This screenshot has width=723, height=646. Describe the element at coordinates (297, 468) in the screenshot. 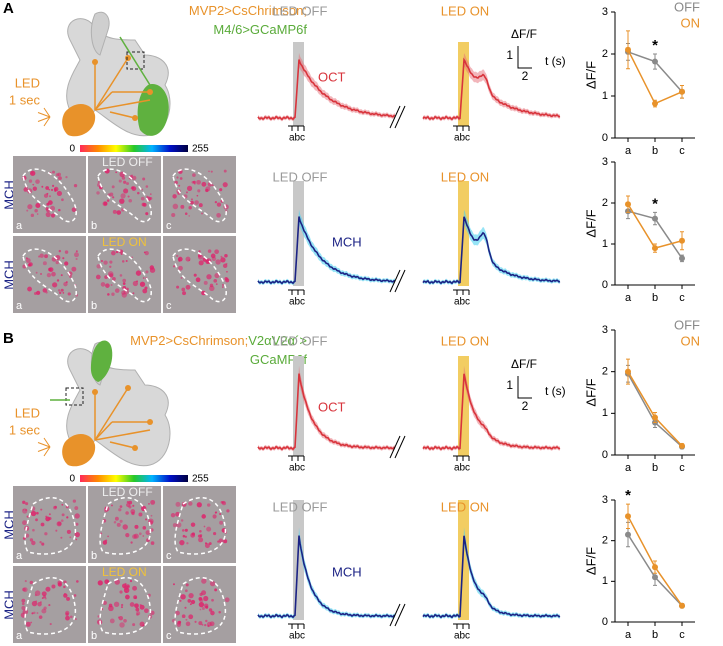

I see `time-marks: abc` at that location.